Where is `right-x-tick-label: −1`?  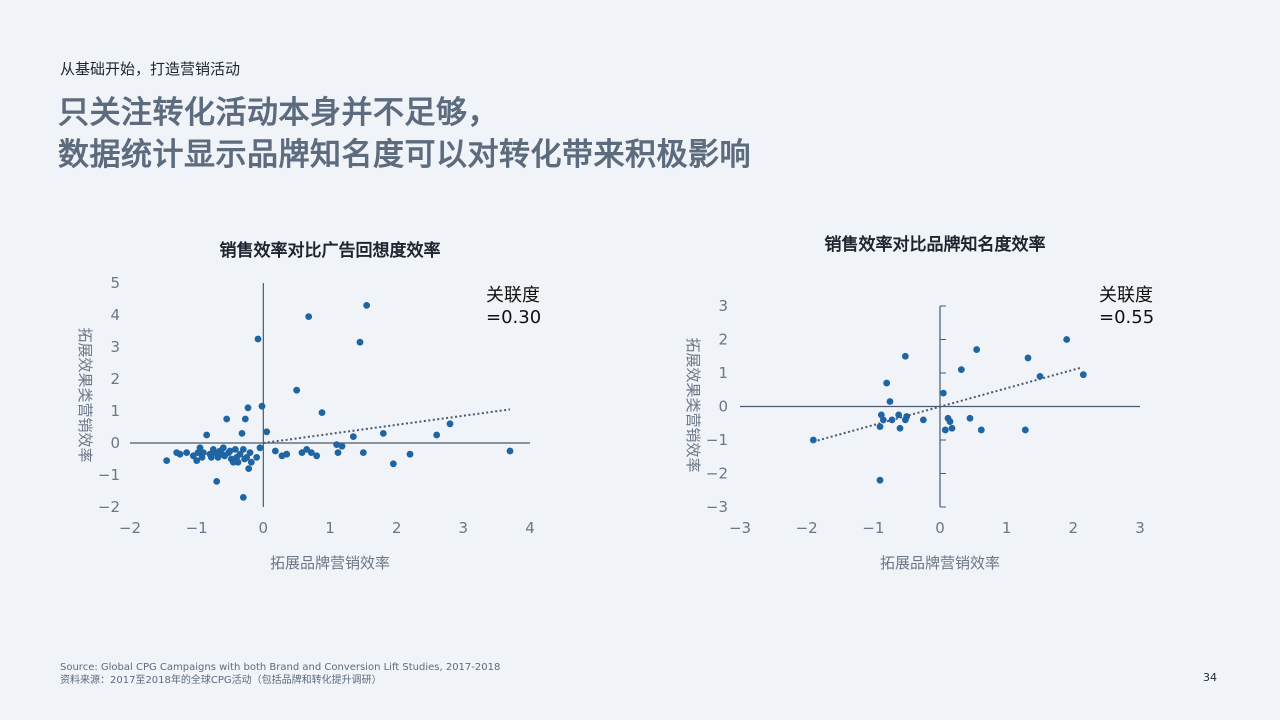
right-x-tick-label: −1 is located at coordinates (873, 528).